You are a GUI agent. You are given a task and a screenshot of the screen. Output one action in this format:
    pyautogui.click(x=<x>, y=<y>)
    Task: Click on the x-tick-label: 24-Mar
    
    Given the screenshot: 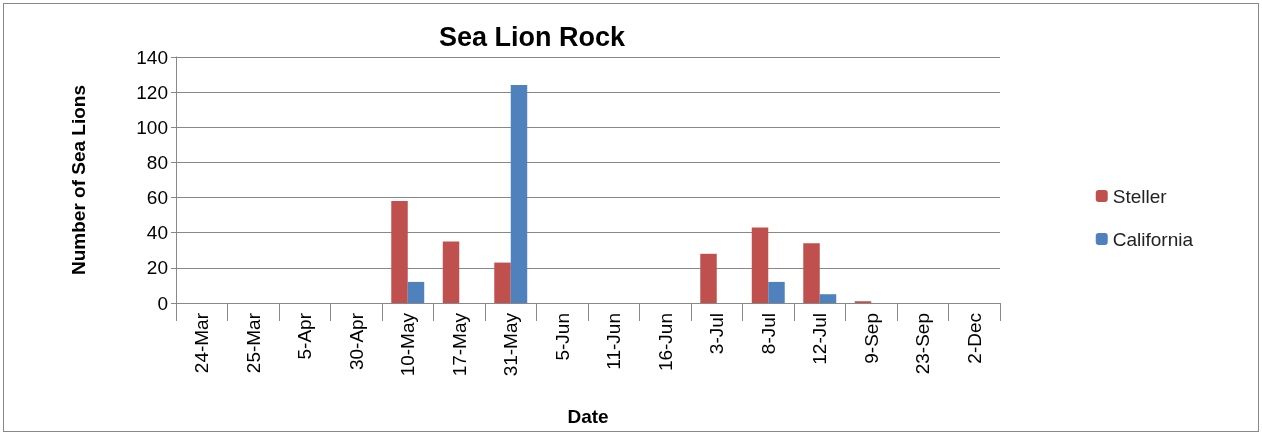 What is the action you would take?
    pyautogui.click(x=202, y=343)
    